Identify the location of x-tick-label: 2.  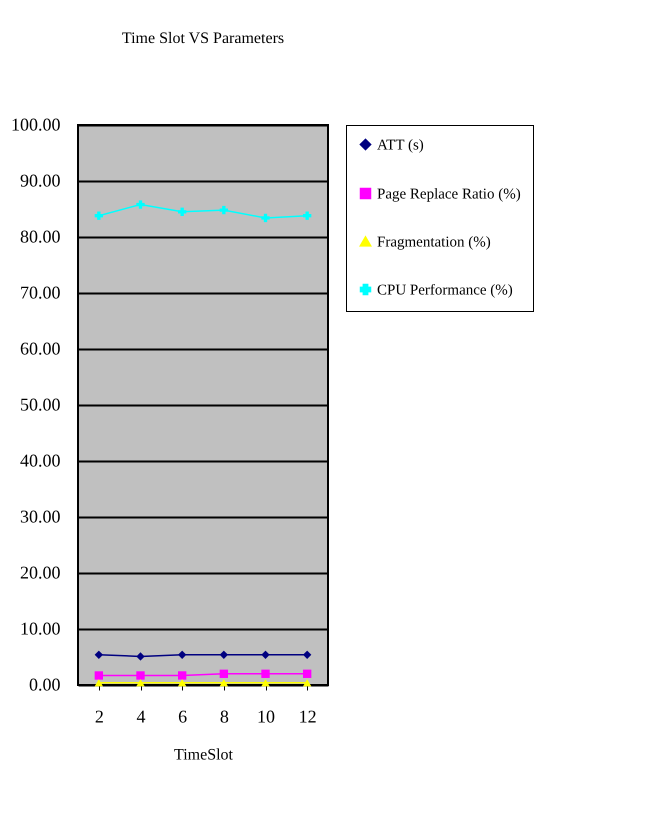
(99, 716).